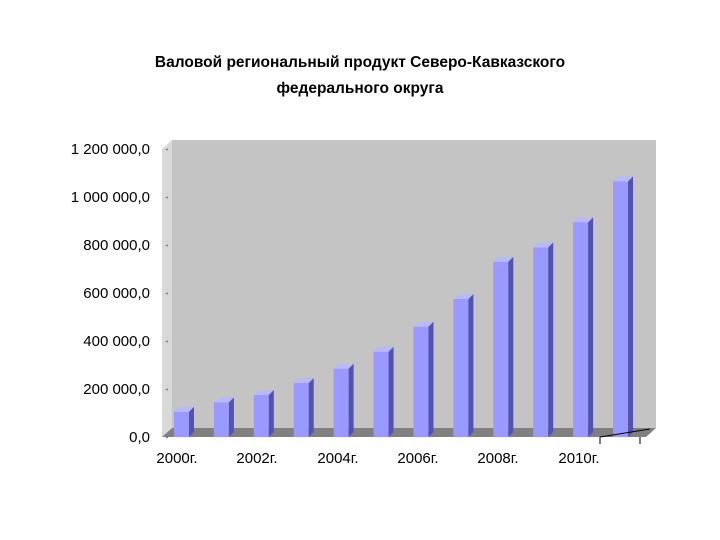 Image resolution: width=720 pixels, height=540 pixels. What do you see at coordinates (167, 288) in the screenshot?
I see `side-wall` at bounding box center [167, 288].